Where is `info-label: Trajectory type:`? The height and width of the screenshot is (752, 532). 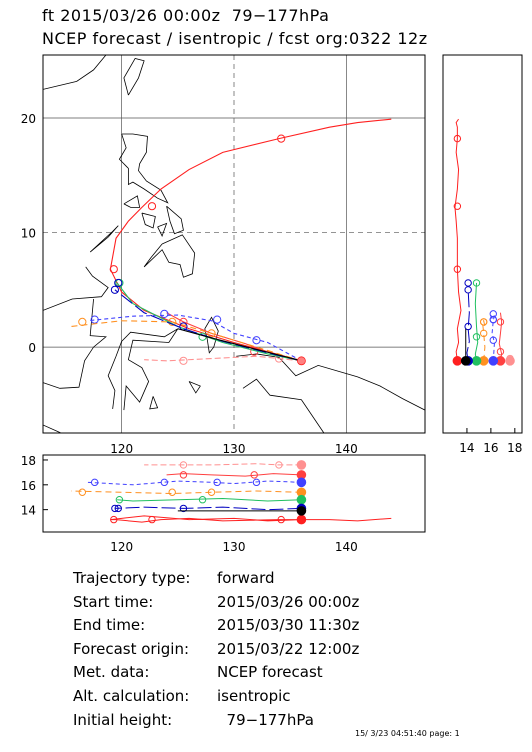
info-label: Trajectory type: is located at coordinates (132, 578).